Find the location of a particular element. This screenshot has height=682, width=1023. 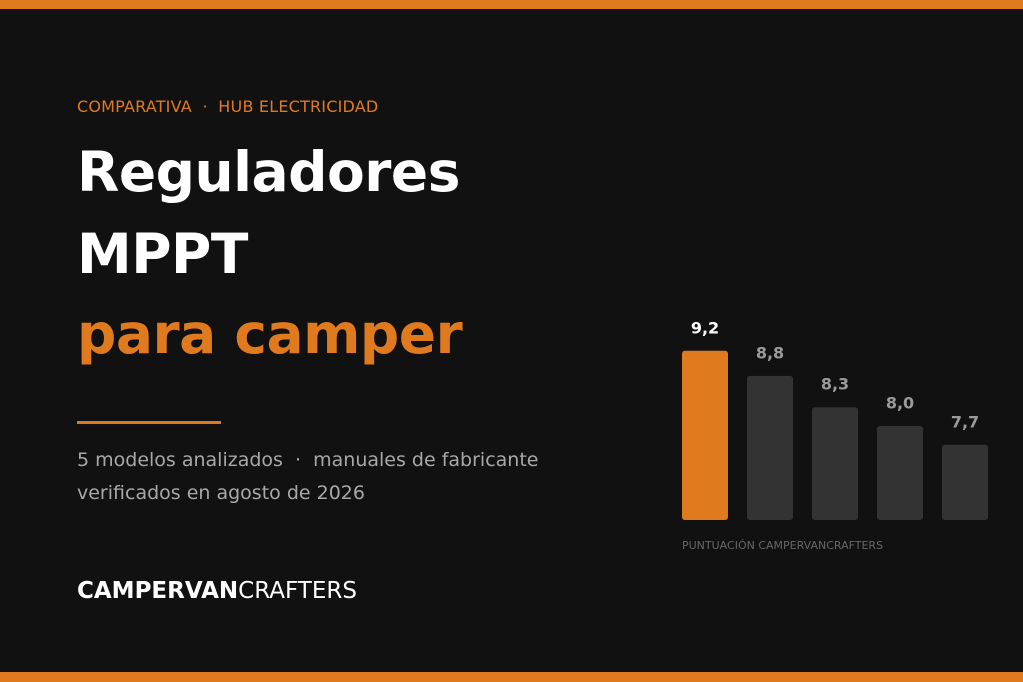

subtitle-line: verificados en agosto de 2026 is located at coordinates (221, 493).